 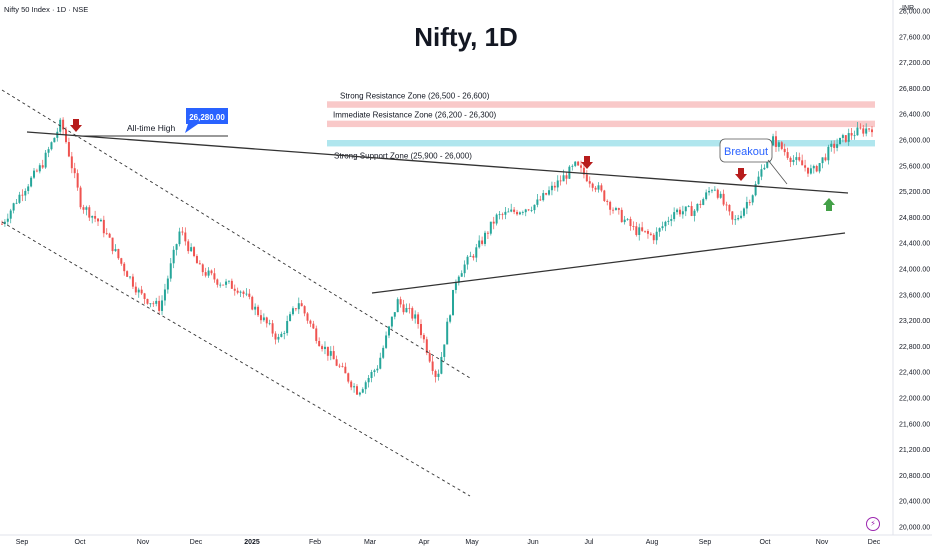 What do you see at coordinates (829, 204) in the screenshot?
I see `nov-up-arrow` at bounding box center [829, 204].